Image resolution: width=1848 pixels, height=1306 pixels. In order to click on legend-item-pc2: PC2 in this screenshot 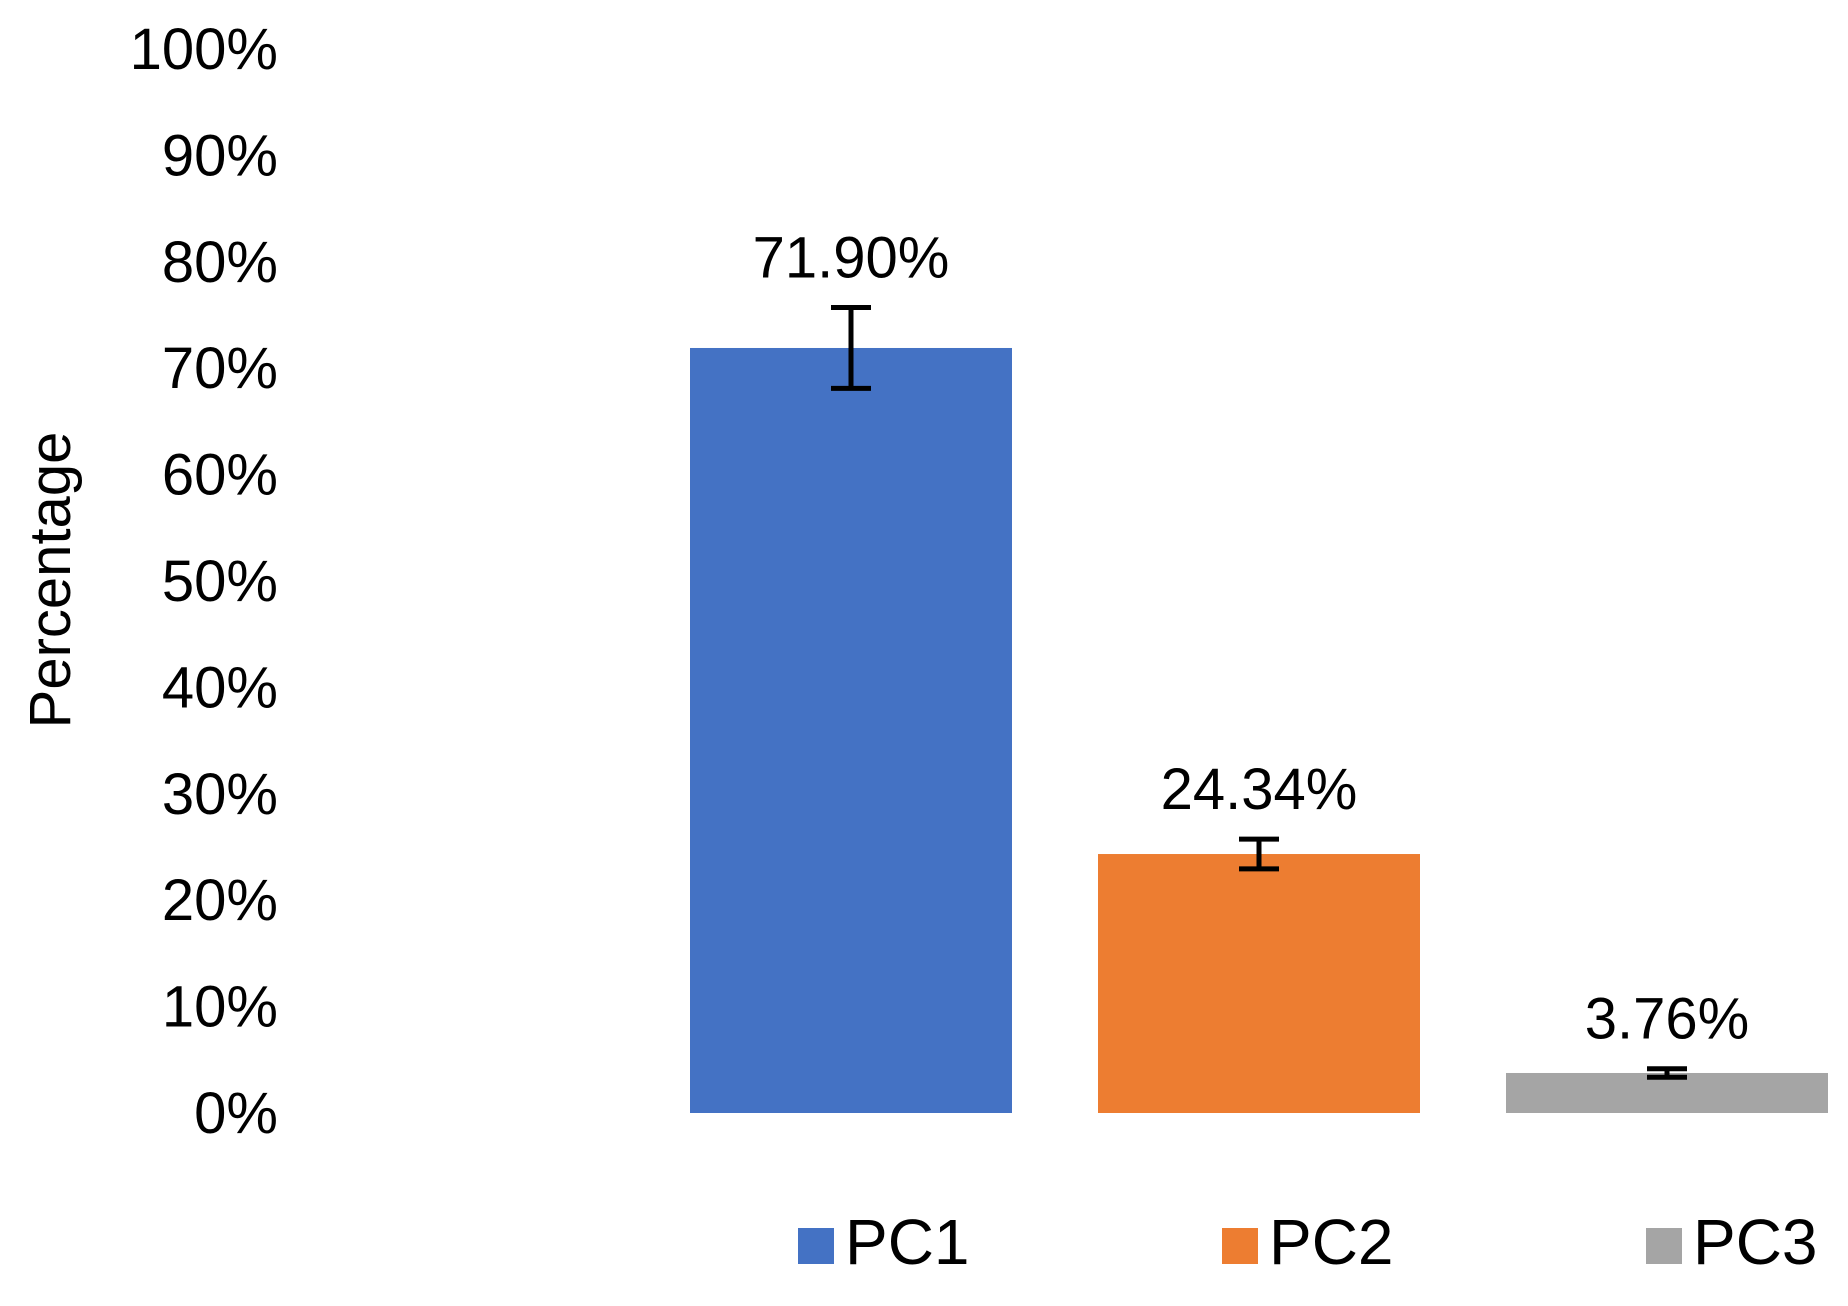, I will do `click(1308, 1242)`.